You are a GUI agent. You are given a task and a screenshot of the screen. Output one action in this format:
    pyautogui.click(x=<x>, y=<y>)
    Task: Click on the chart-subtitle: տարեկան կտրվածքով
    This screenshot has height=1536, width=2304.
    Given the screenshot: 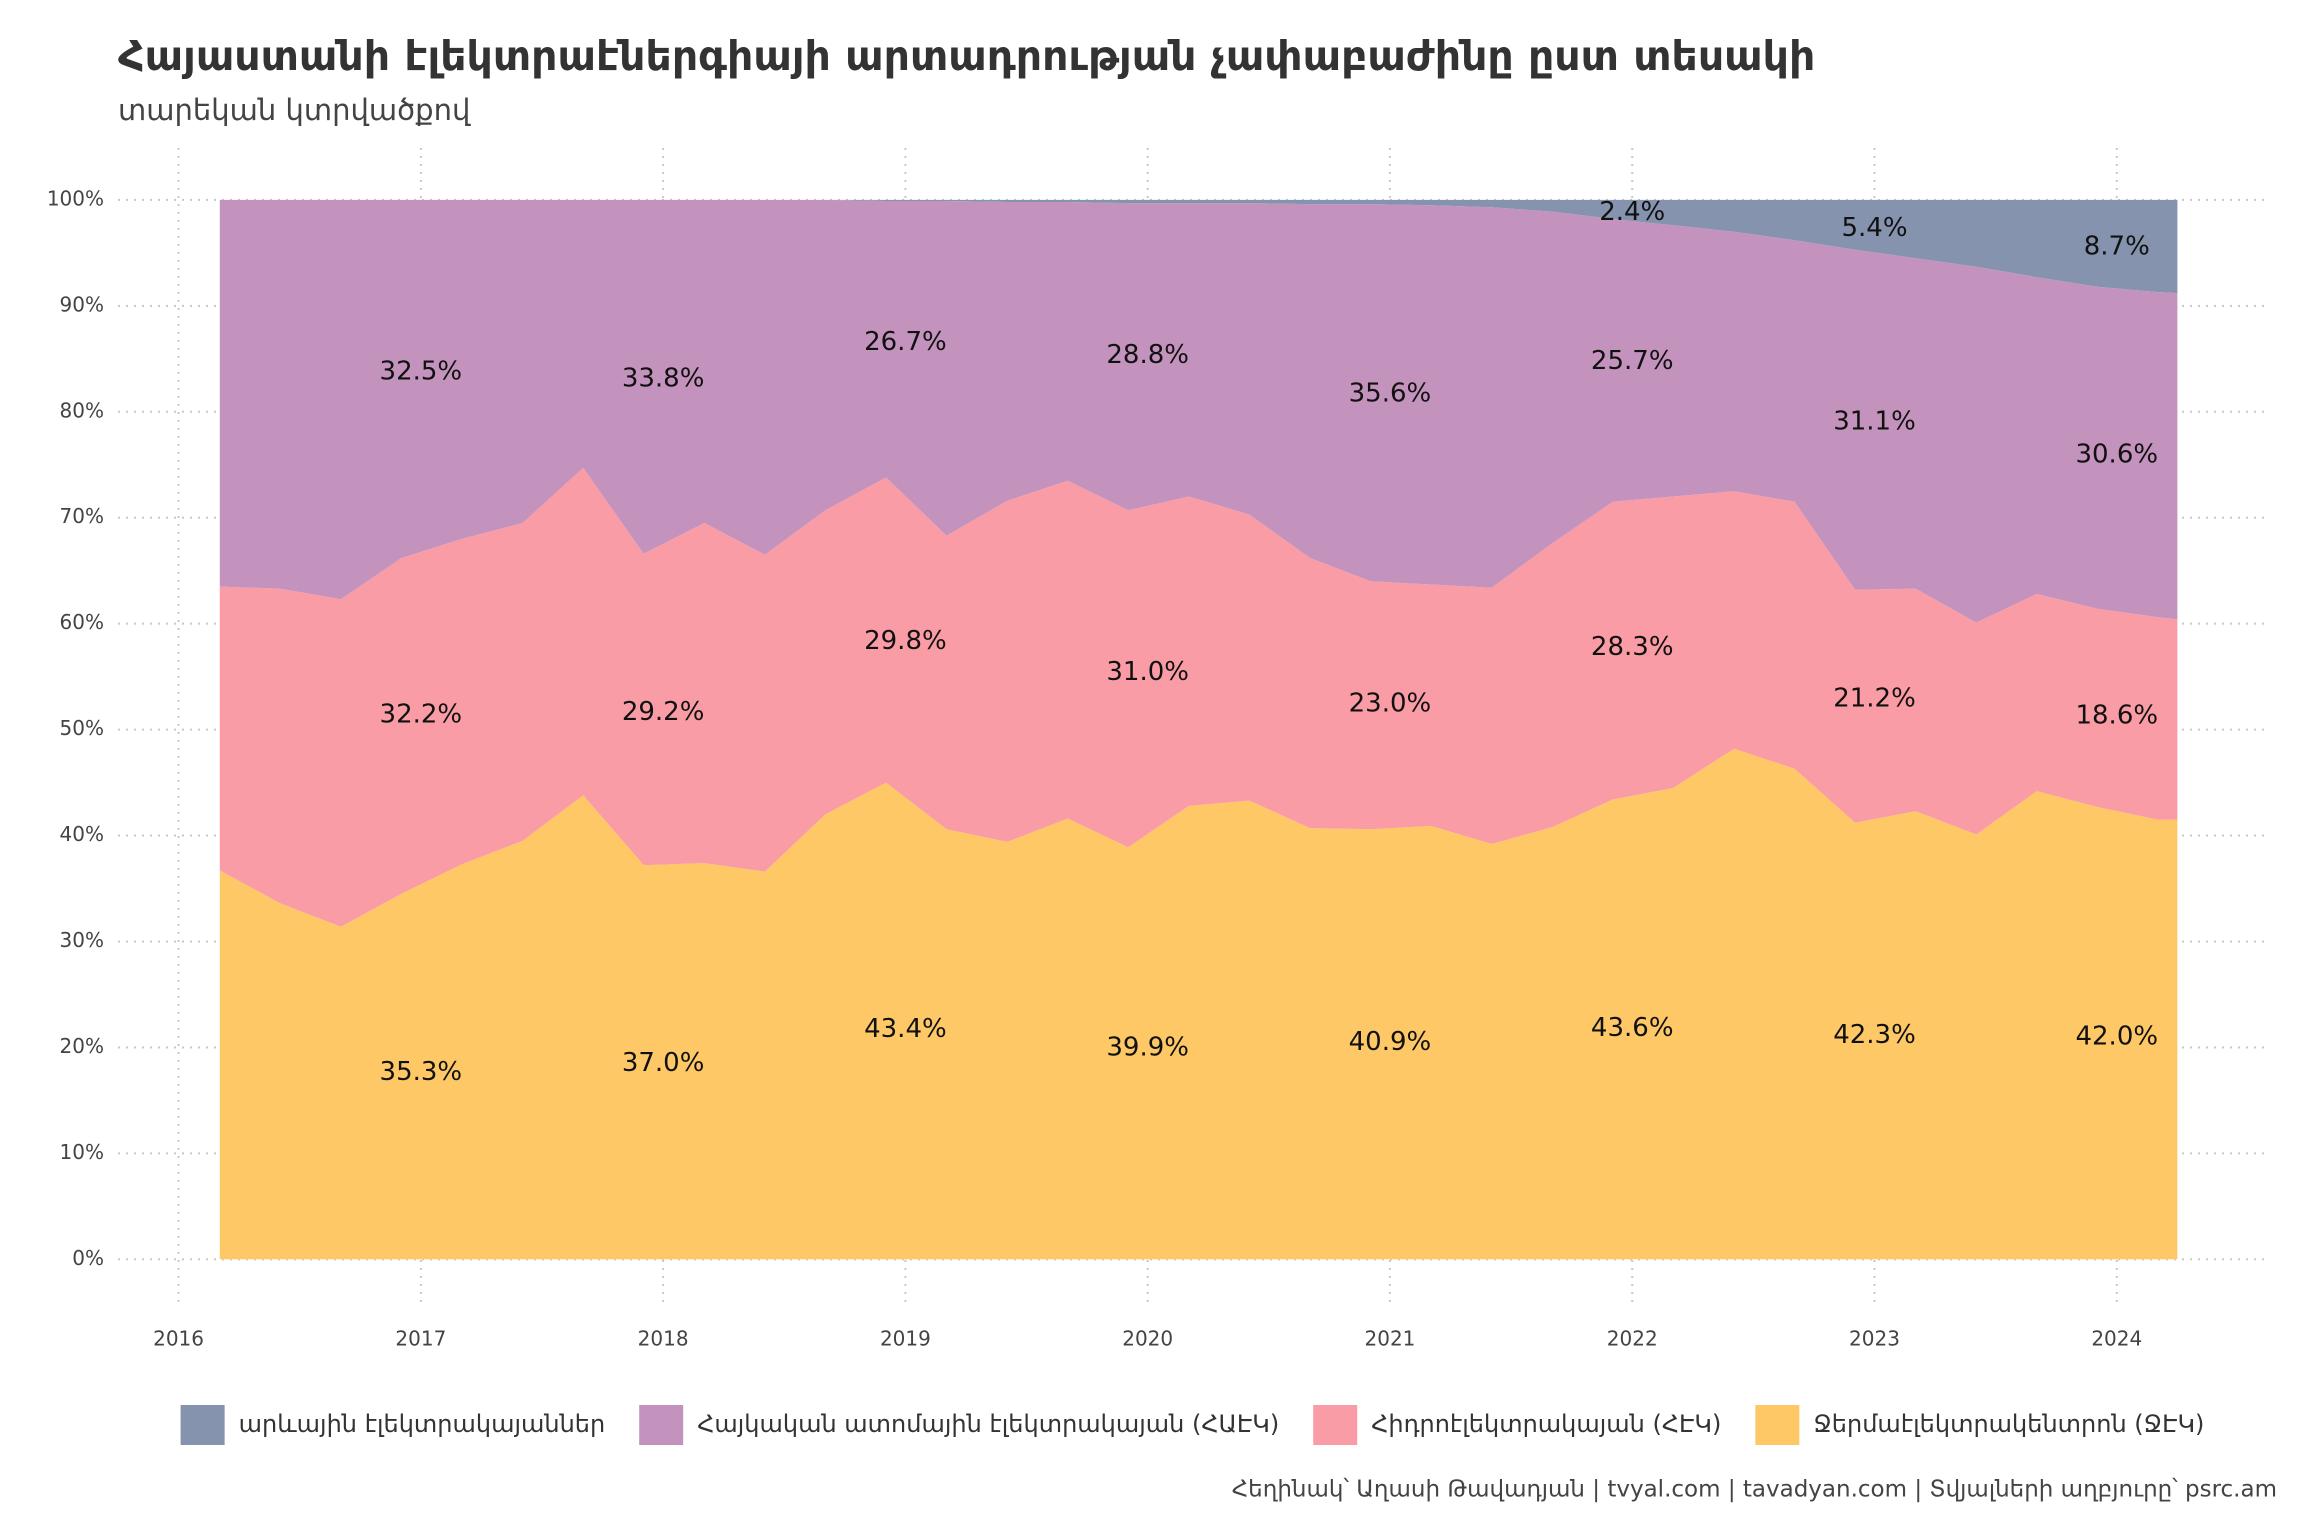 What is the action you would take?
    pyautogui.click(x=294, y=110)
    